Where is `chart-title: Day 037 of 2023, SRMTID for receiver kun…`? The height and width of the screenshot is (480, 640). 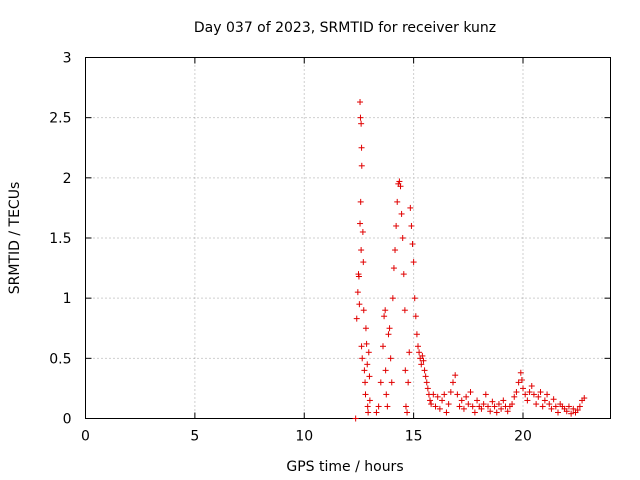 chart-title: Day 037 of 2023, SRMTID for receiver kun… is located at coordinates (345, 28).